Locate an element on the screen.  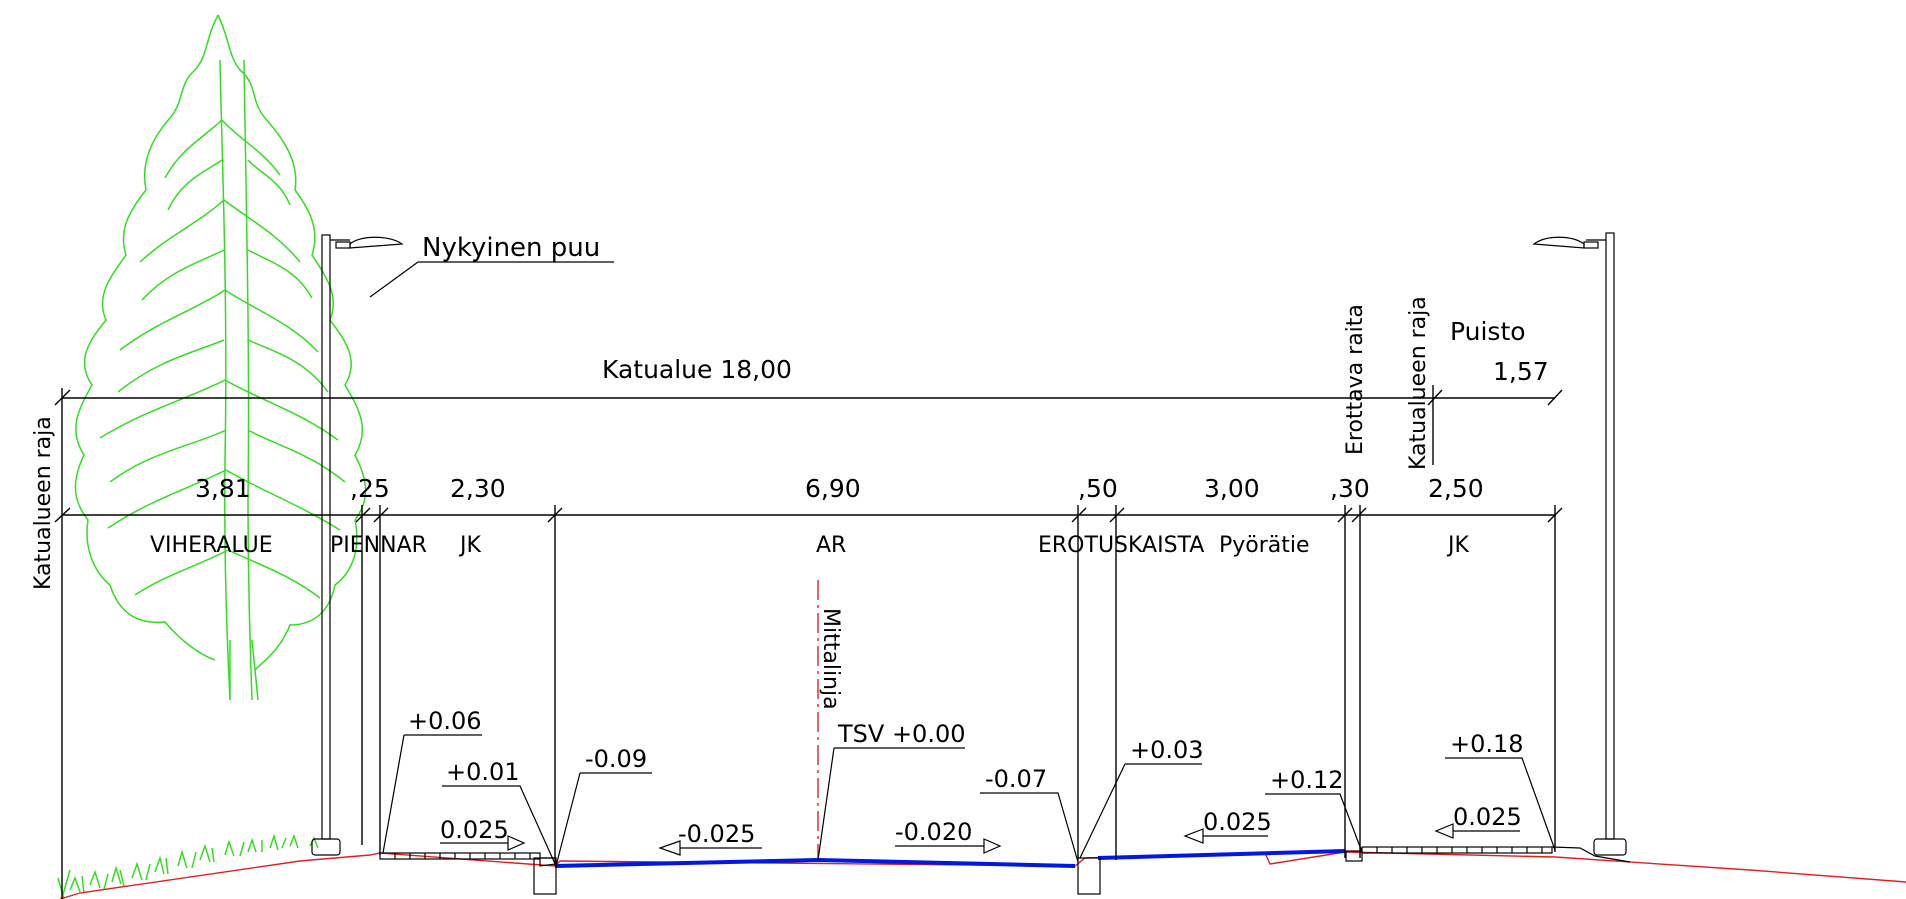
section-width-pyoratie: 3,00 is located at coordinates (1232, 488).